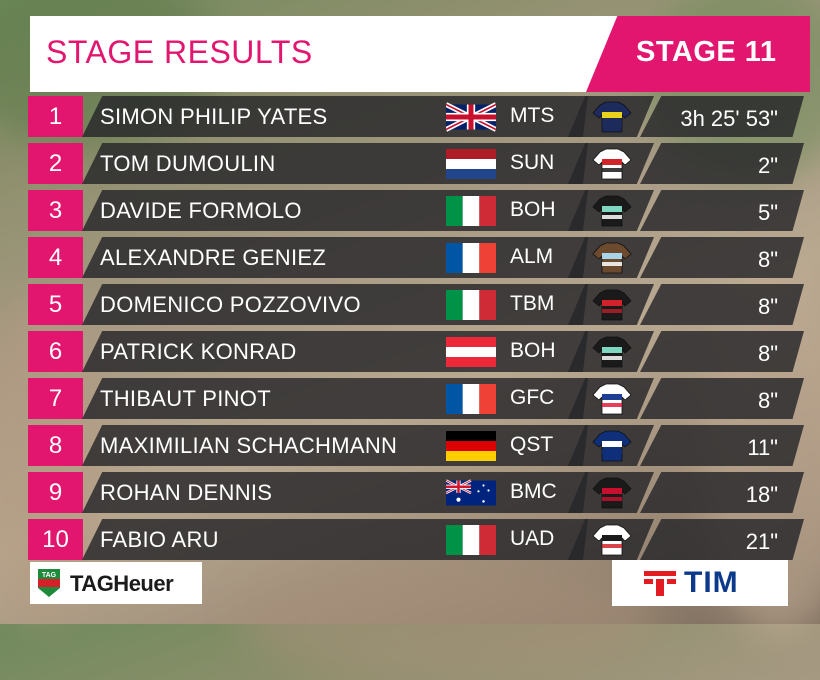 This screenshot has width=820, height=680. I want to click on qst-jersey-icon, so click(612, 446).